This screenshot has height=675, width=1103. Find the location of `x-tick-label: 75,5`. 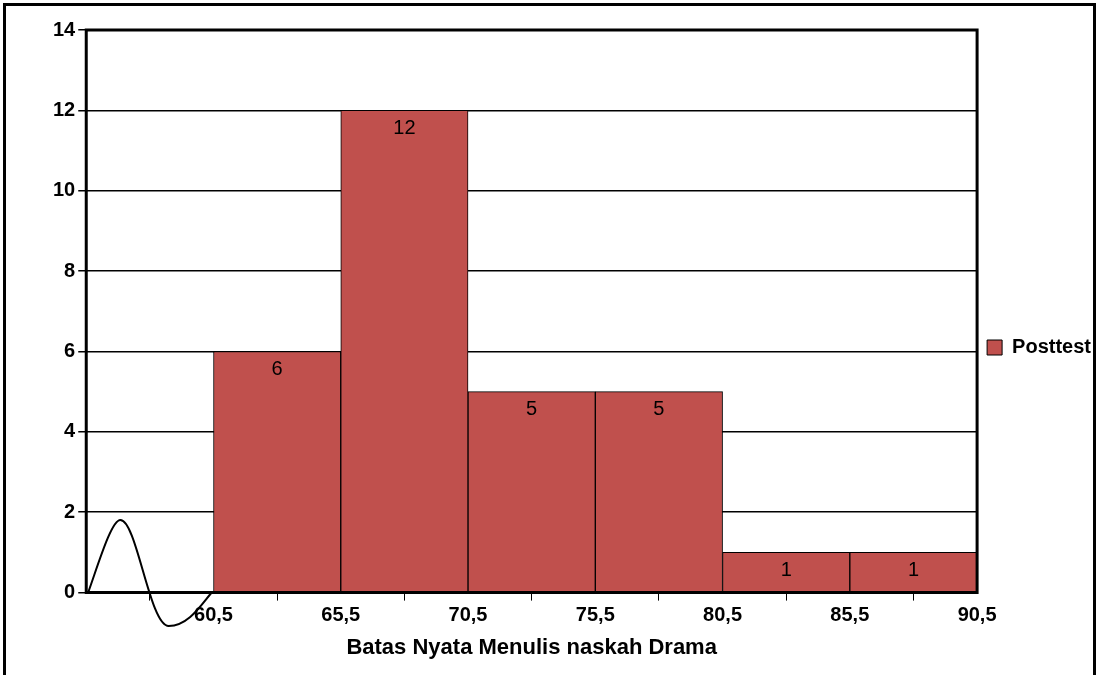

x-tick-label: 75,5 is located at coordinates (595, 614).